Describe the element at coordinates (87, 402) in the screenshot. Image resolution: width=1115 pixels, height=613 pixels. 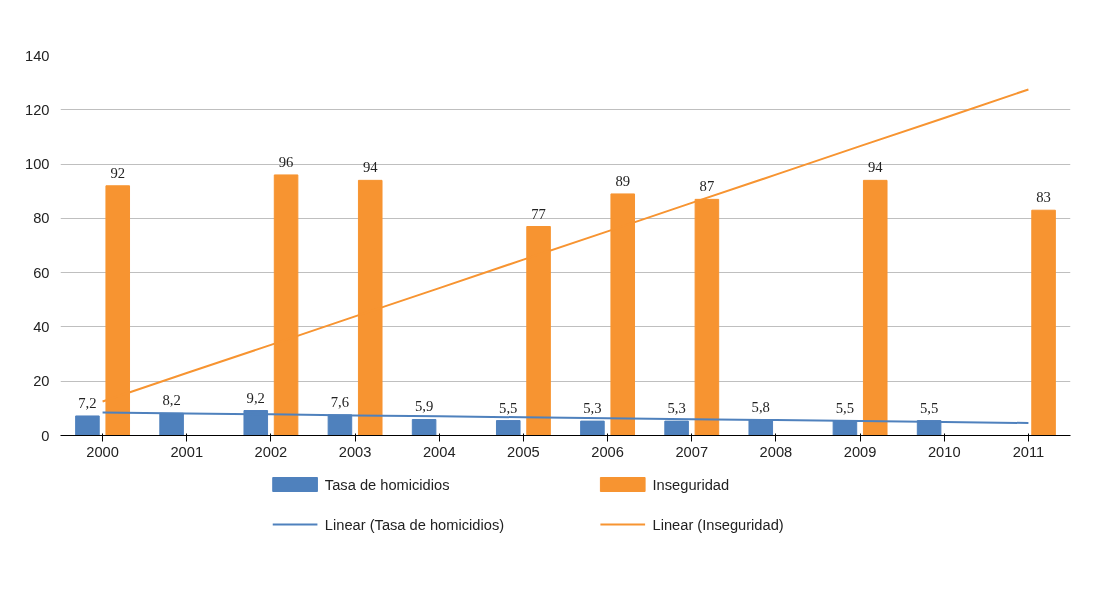
I see `data-label: 7,2` at that location.